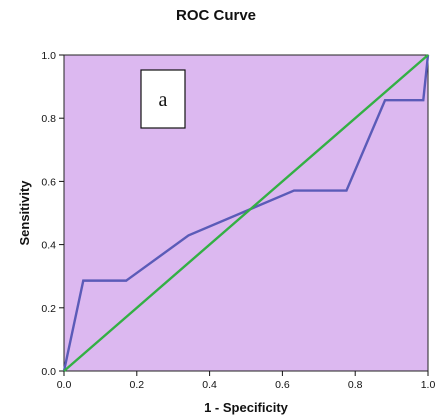 The height and width of the screenshot is (420, 436). What do you see at coordinates (24, 213) in the screenshot?
I see `y-axis-label: Sensitivity` at bounding box center [24, 213].